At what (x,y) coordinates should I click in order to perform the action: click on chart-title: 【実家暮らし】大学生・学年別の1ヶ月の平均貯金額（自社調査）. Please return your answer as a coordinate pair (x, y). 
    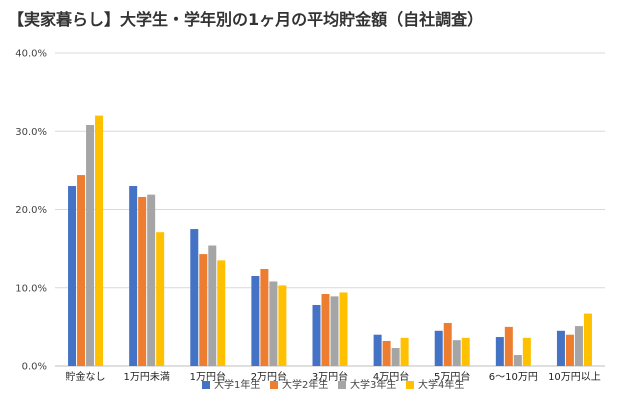
    Looking at the image, I should click on (246, 19).